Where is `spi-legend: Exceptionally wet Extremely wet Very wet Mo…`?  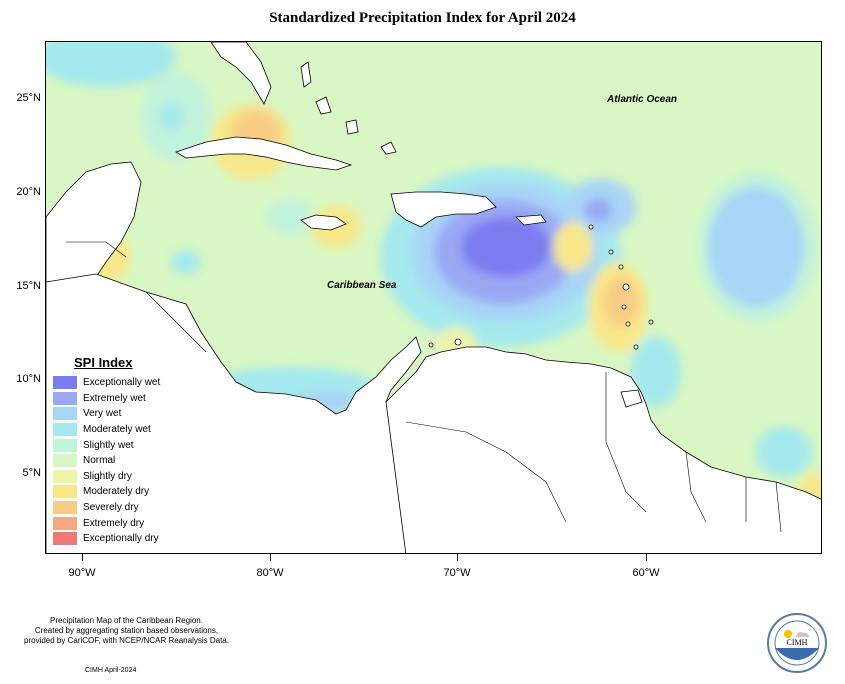 spi-legend: Exceptionally wet Extremely wet Very wet Mo… is located at coordinates (106, 461).